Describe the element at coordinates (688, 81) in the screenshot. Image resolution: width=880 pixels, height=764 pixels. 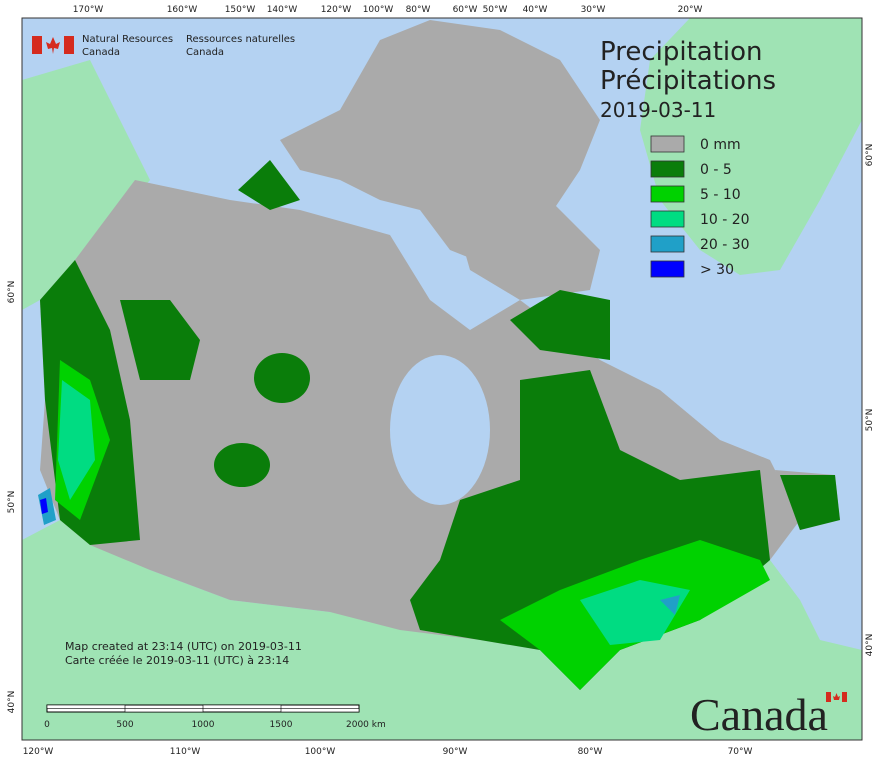
I see `title-fr: Précipitations` at that location.